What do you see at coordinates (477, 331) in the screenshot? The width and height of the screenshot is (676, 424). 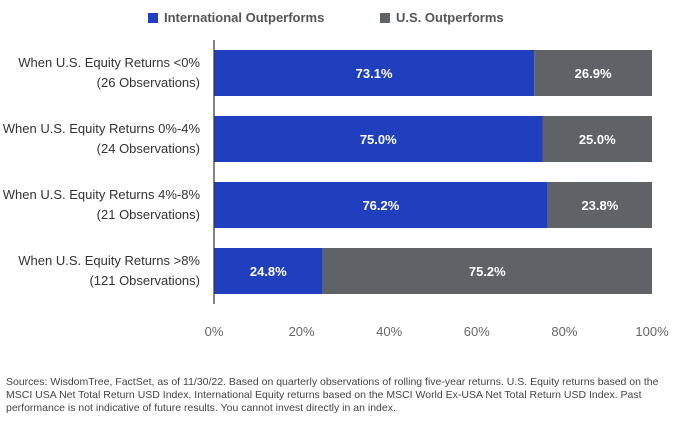 I see `x-tick-label-3: 60%` at bounding box center [477, 331].